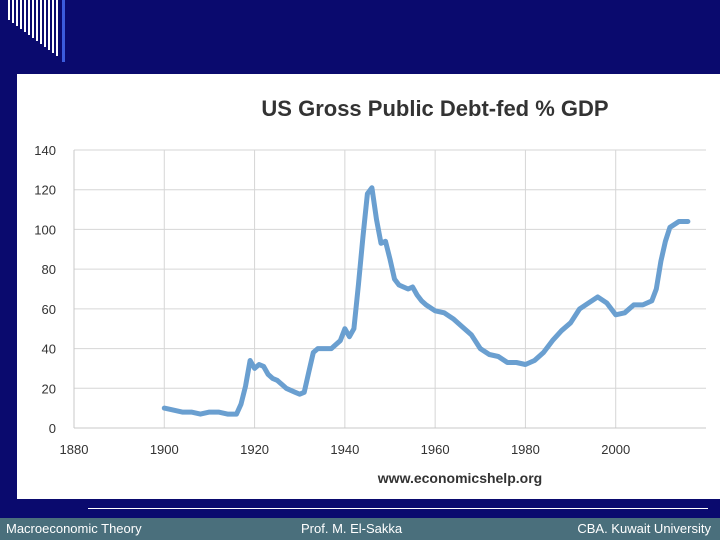 The image size is (720, 540). What do you see at coordinates (644, 528) in the screenshot?
I see `footer-institution: CBA. Kuwait University` at bounding box center [644, 528].